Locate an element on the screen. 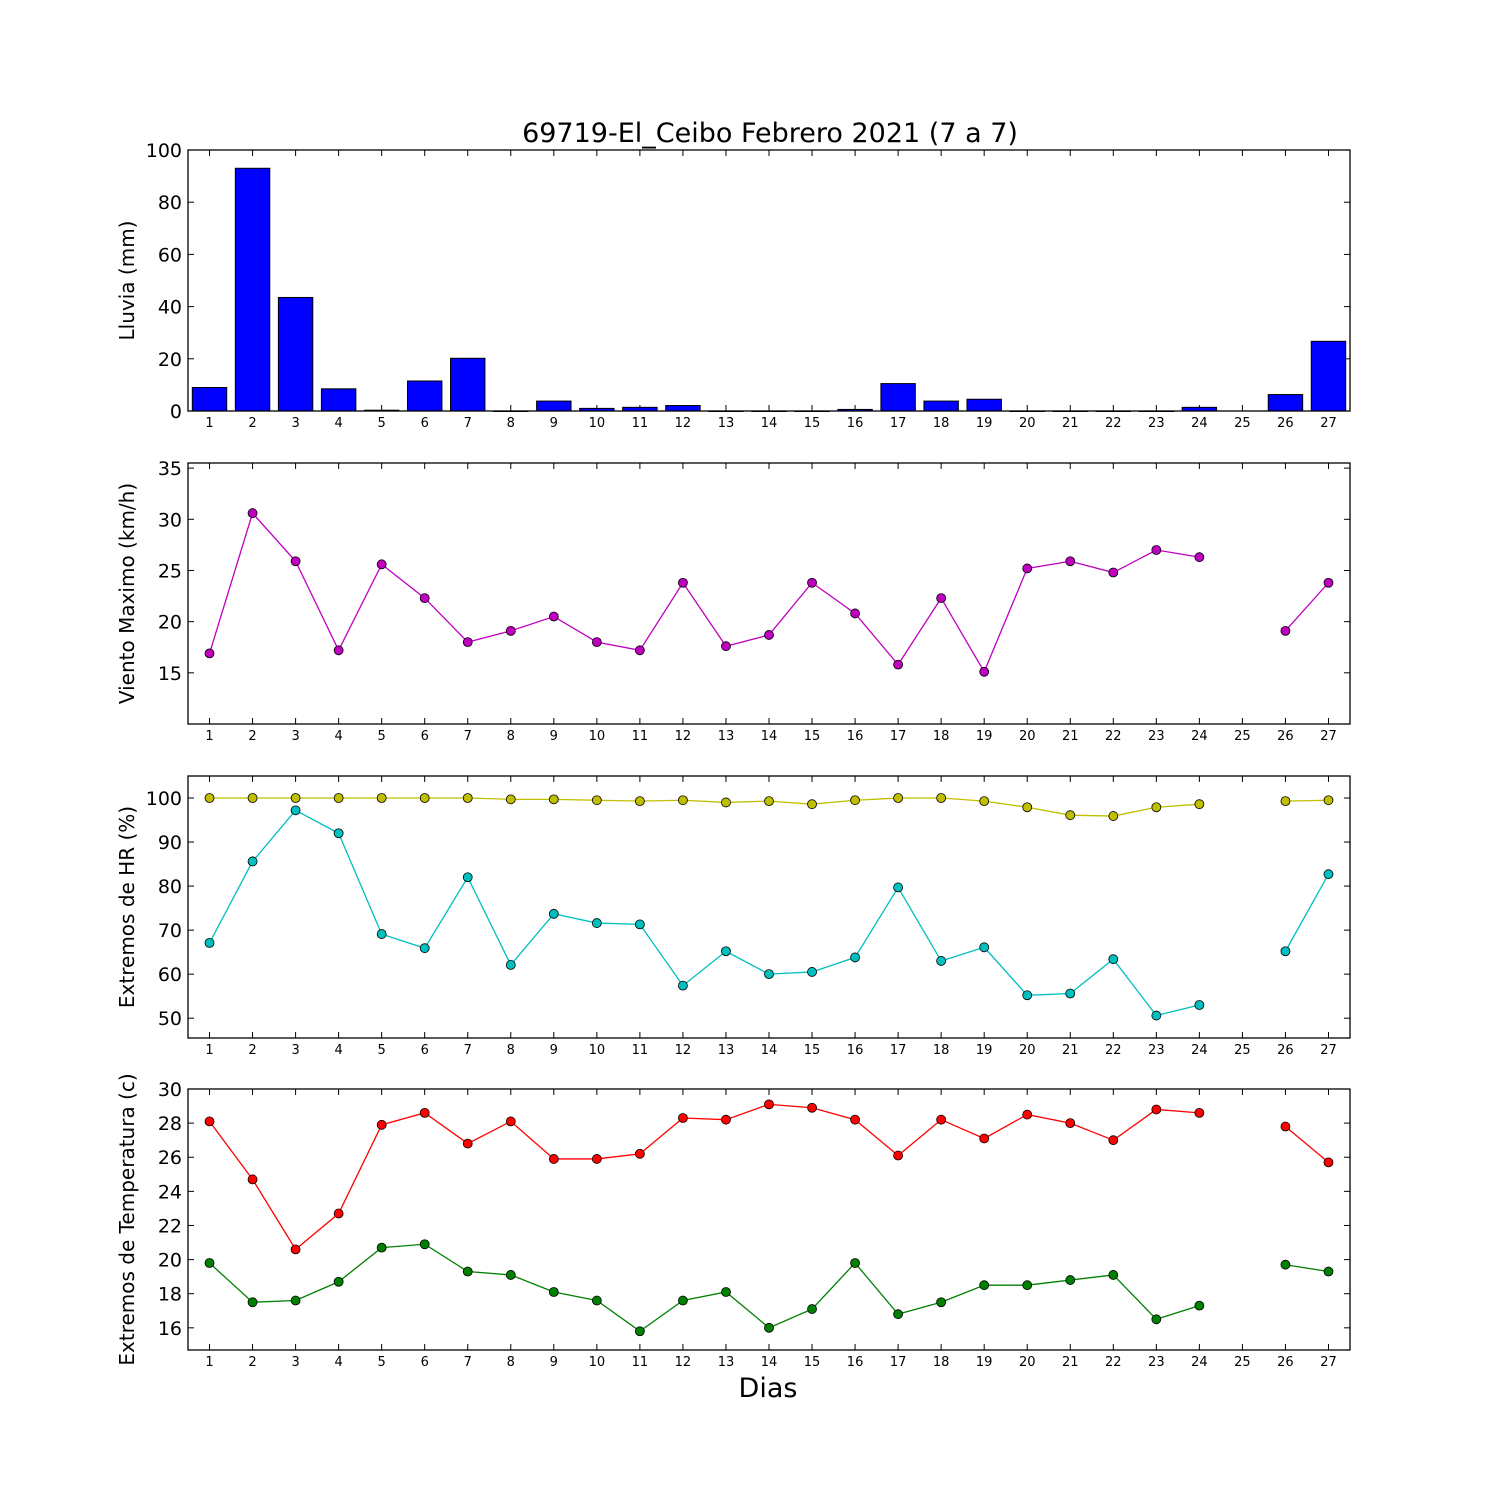 The image size is (1500, 1500). x-tick-label: 21 is located at coordinates (1070, 1362).